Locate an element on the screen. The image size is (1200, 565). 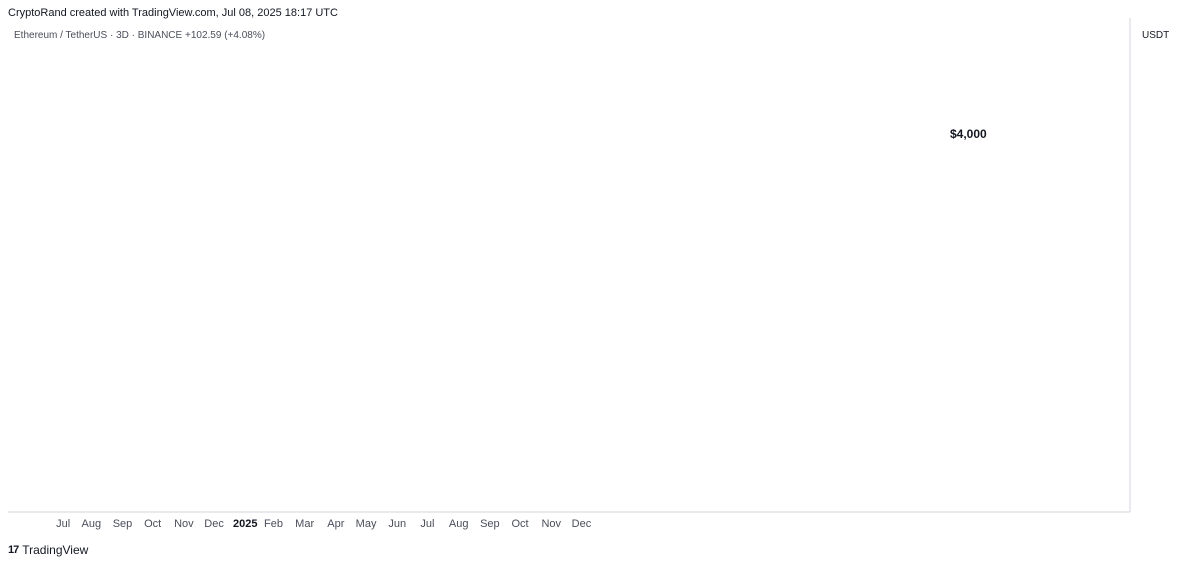
annotation-4000: $4,000 is located at coordinates (968, 134).